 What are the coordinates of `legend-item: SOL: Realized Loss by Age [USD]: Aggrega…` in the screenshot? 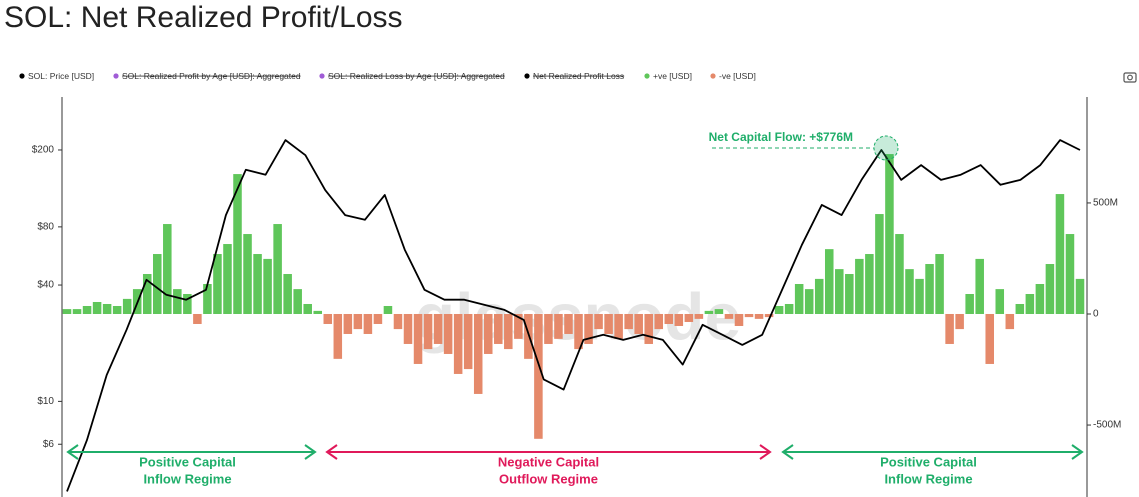 It's located at (412, 76).